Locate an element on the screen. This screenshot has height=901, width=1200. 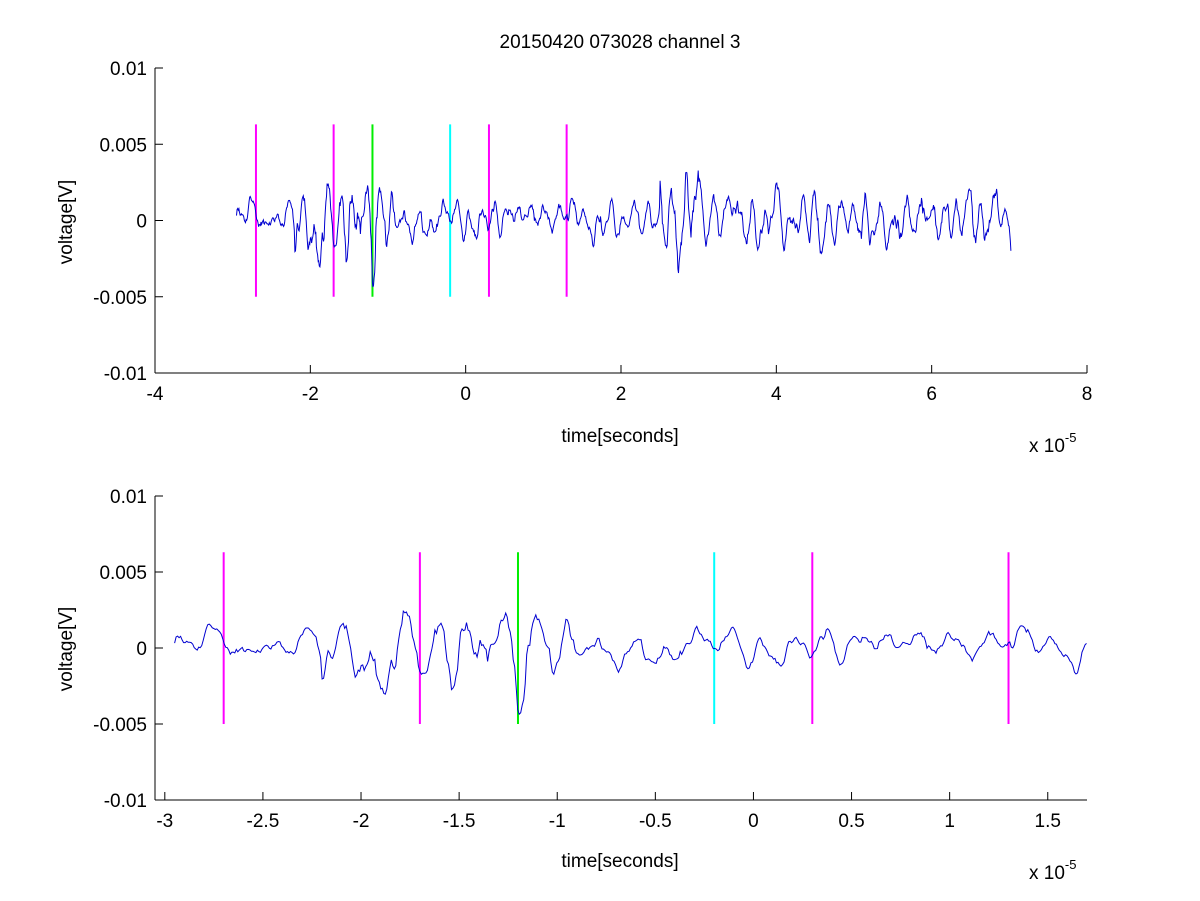
top-signal-layer is located at coordinates (624, 229).